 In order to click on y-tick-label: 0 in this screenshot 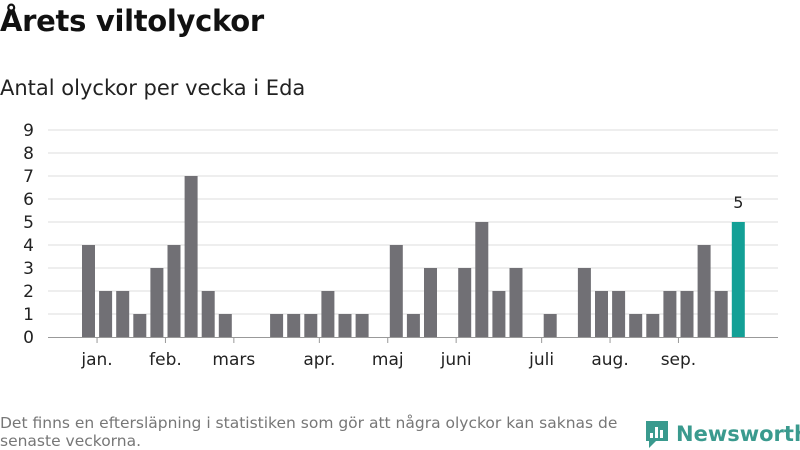, I will do `click(28, 338)`.